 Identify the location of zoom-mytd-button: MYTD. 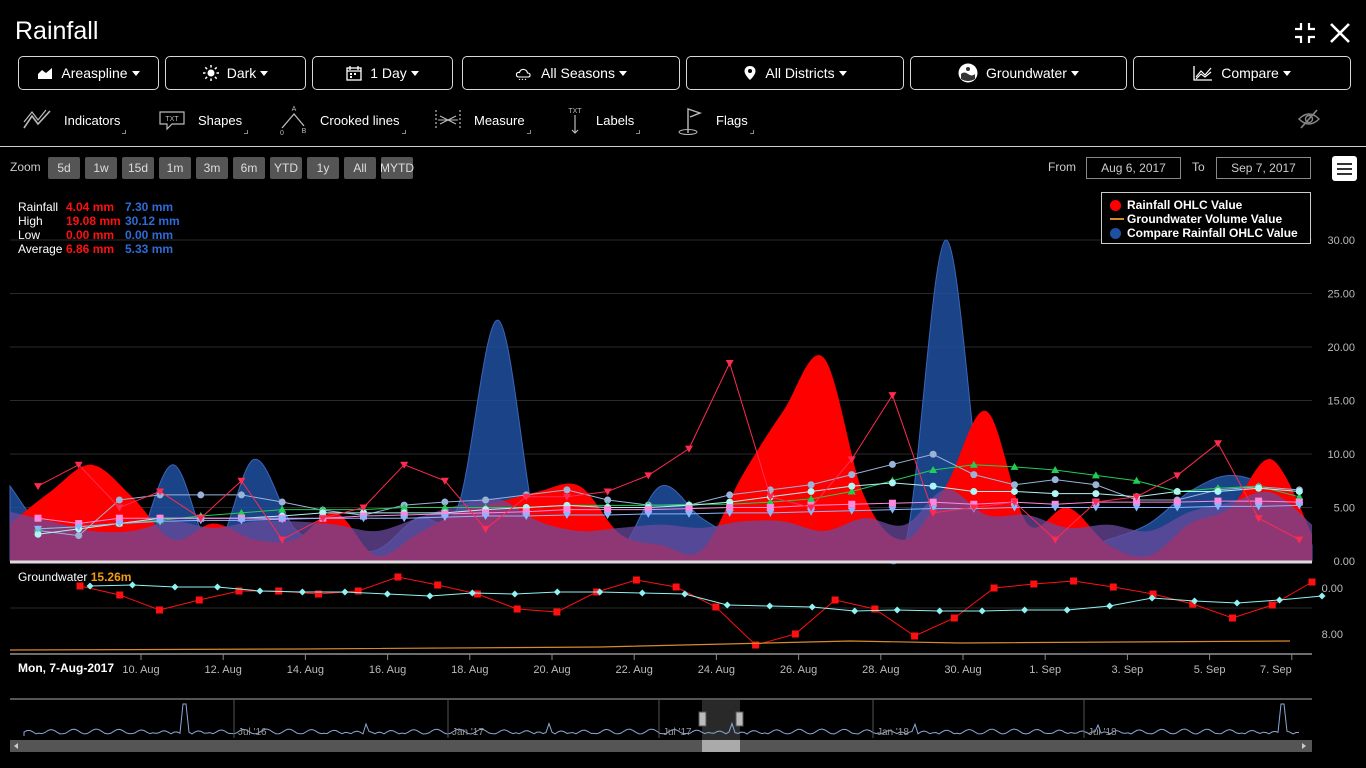
(397, 168).